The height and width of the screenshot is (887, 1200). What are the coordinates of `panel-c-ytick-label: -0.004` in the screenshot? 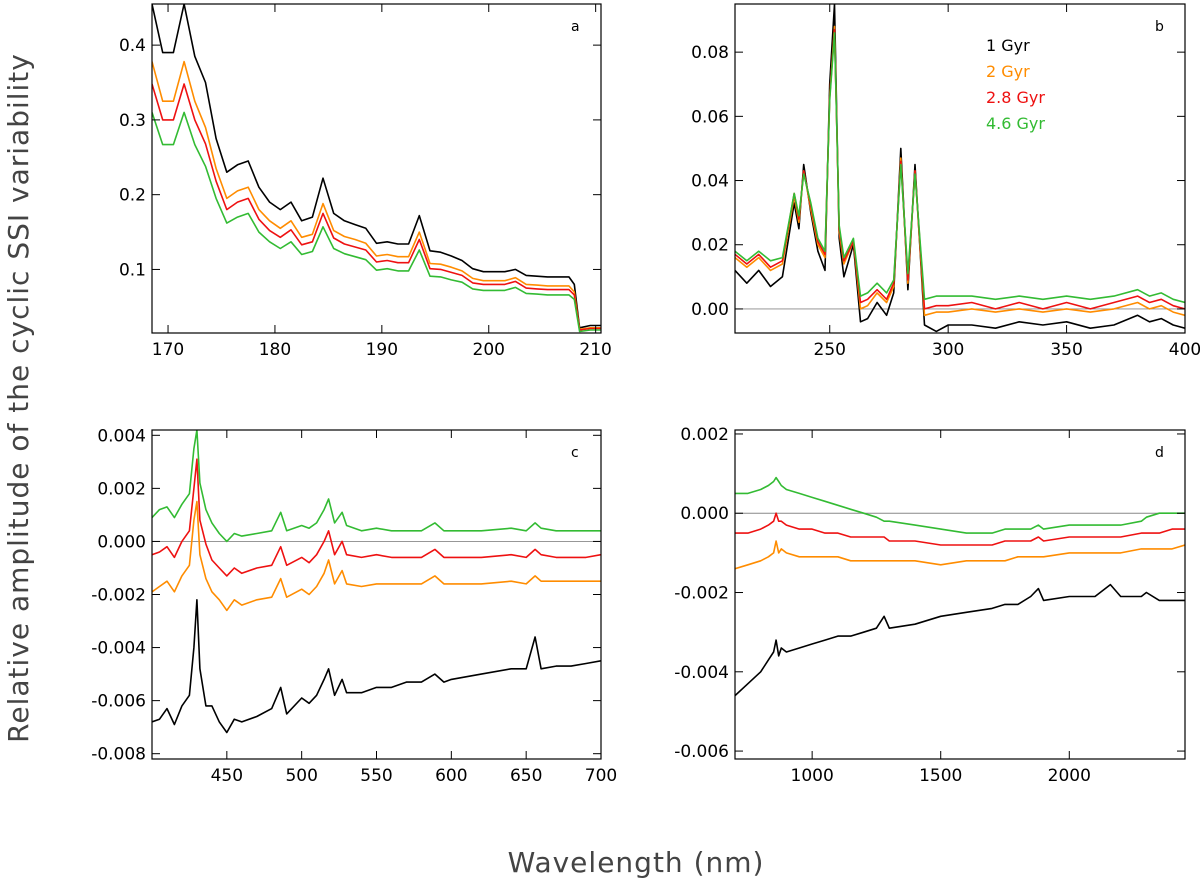 It's located at (118, 649).